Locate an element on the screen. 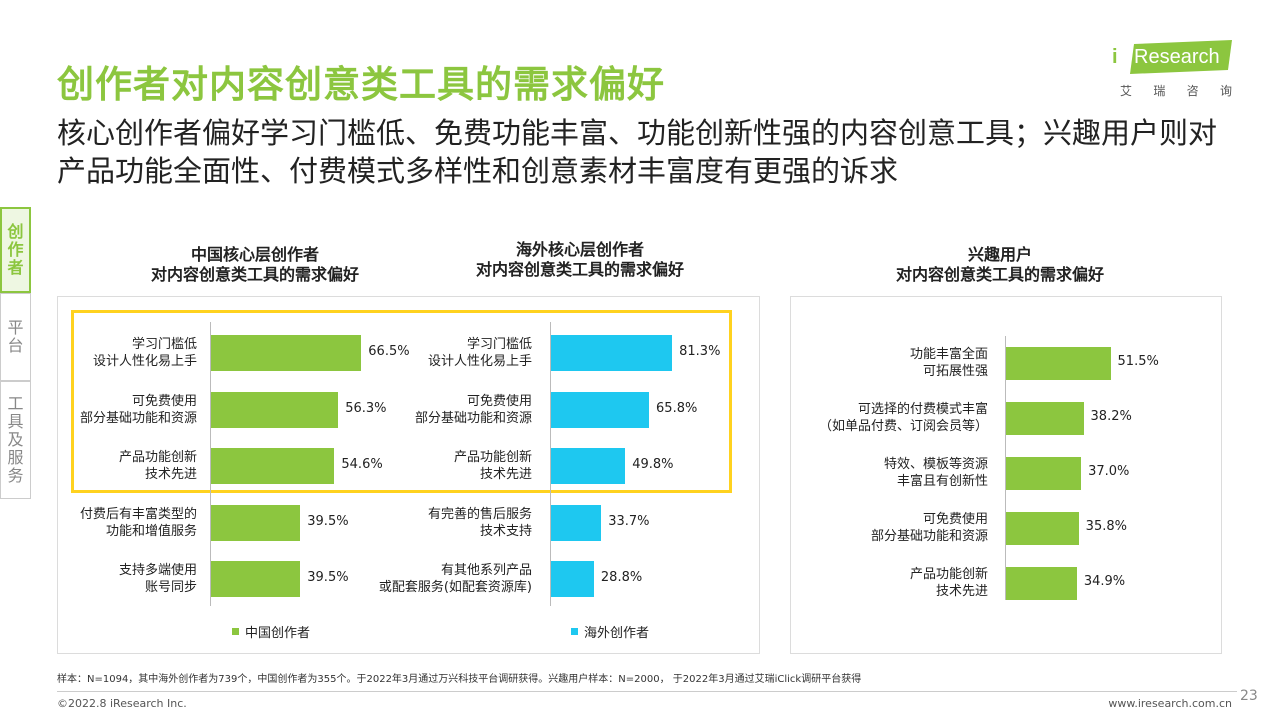  logo-cn-char: 艾 is located at coordinates (1126, 91).